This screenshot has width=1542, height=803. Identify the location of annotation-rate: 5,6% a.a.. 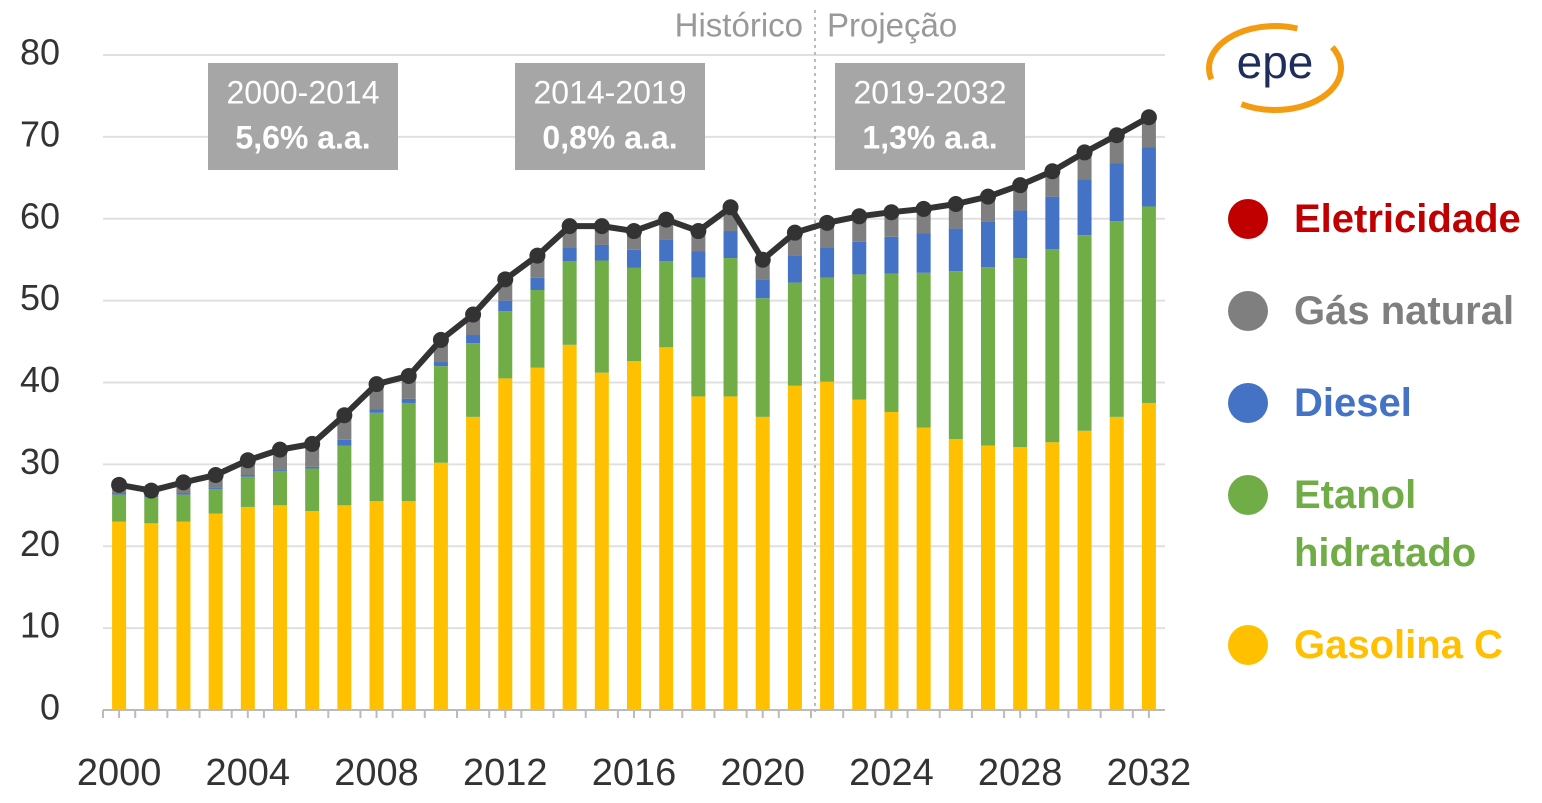
(302, 137).